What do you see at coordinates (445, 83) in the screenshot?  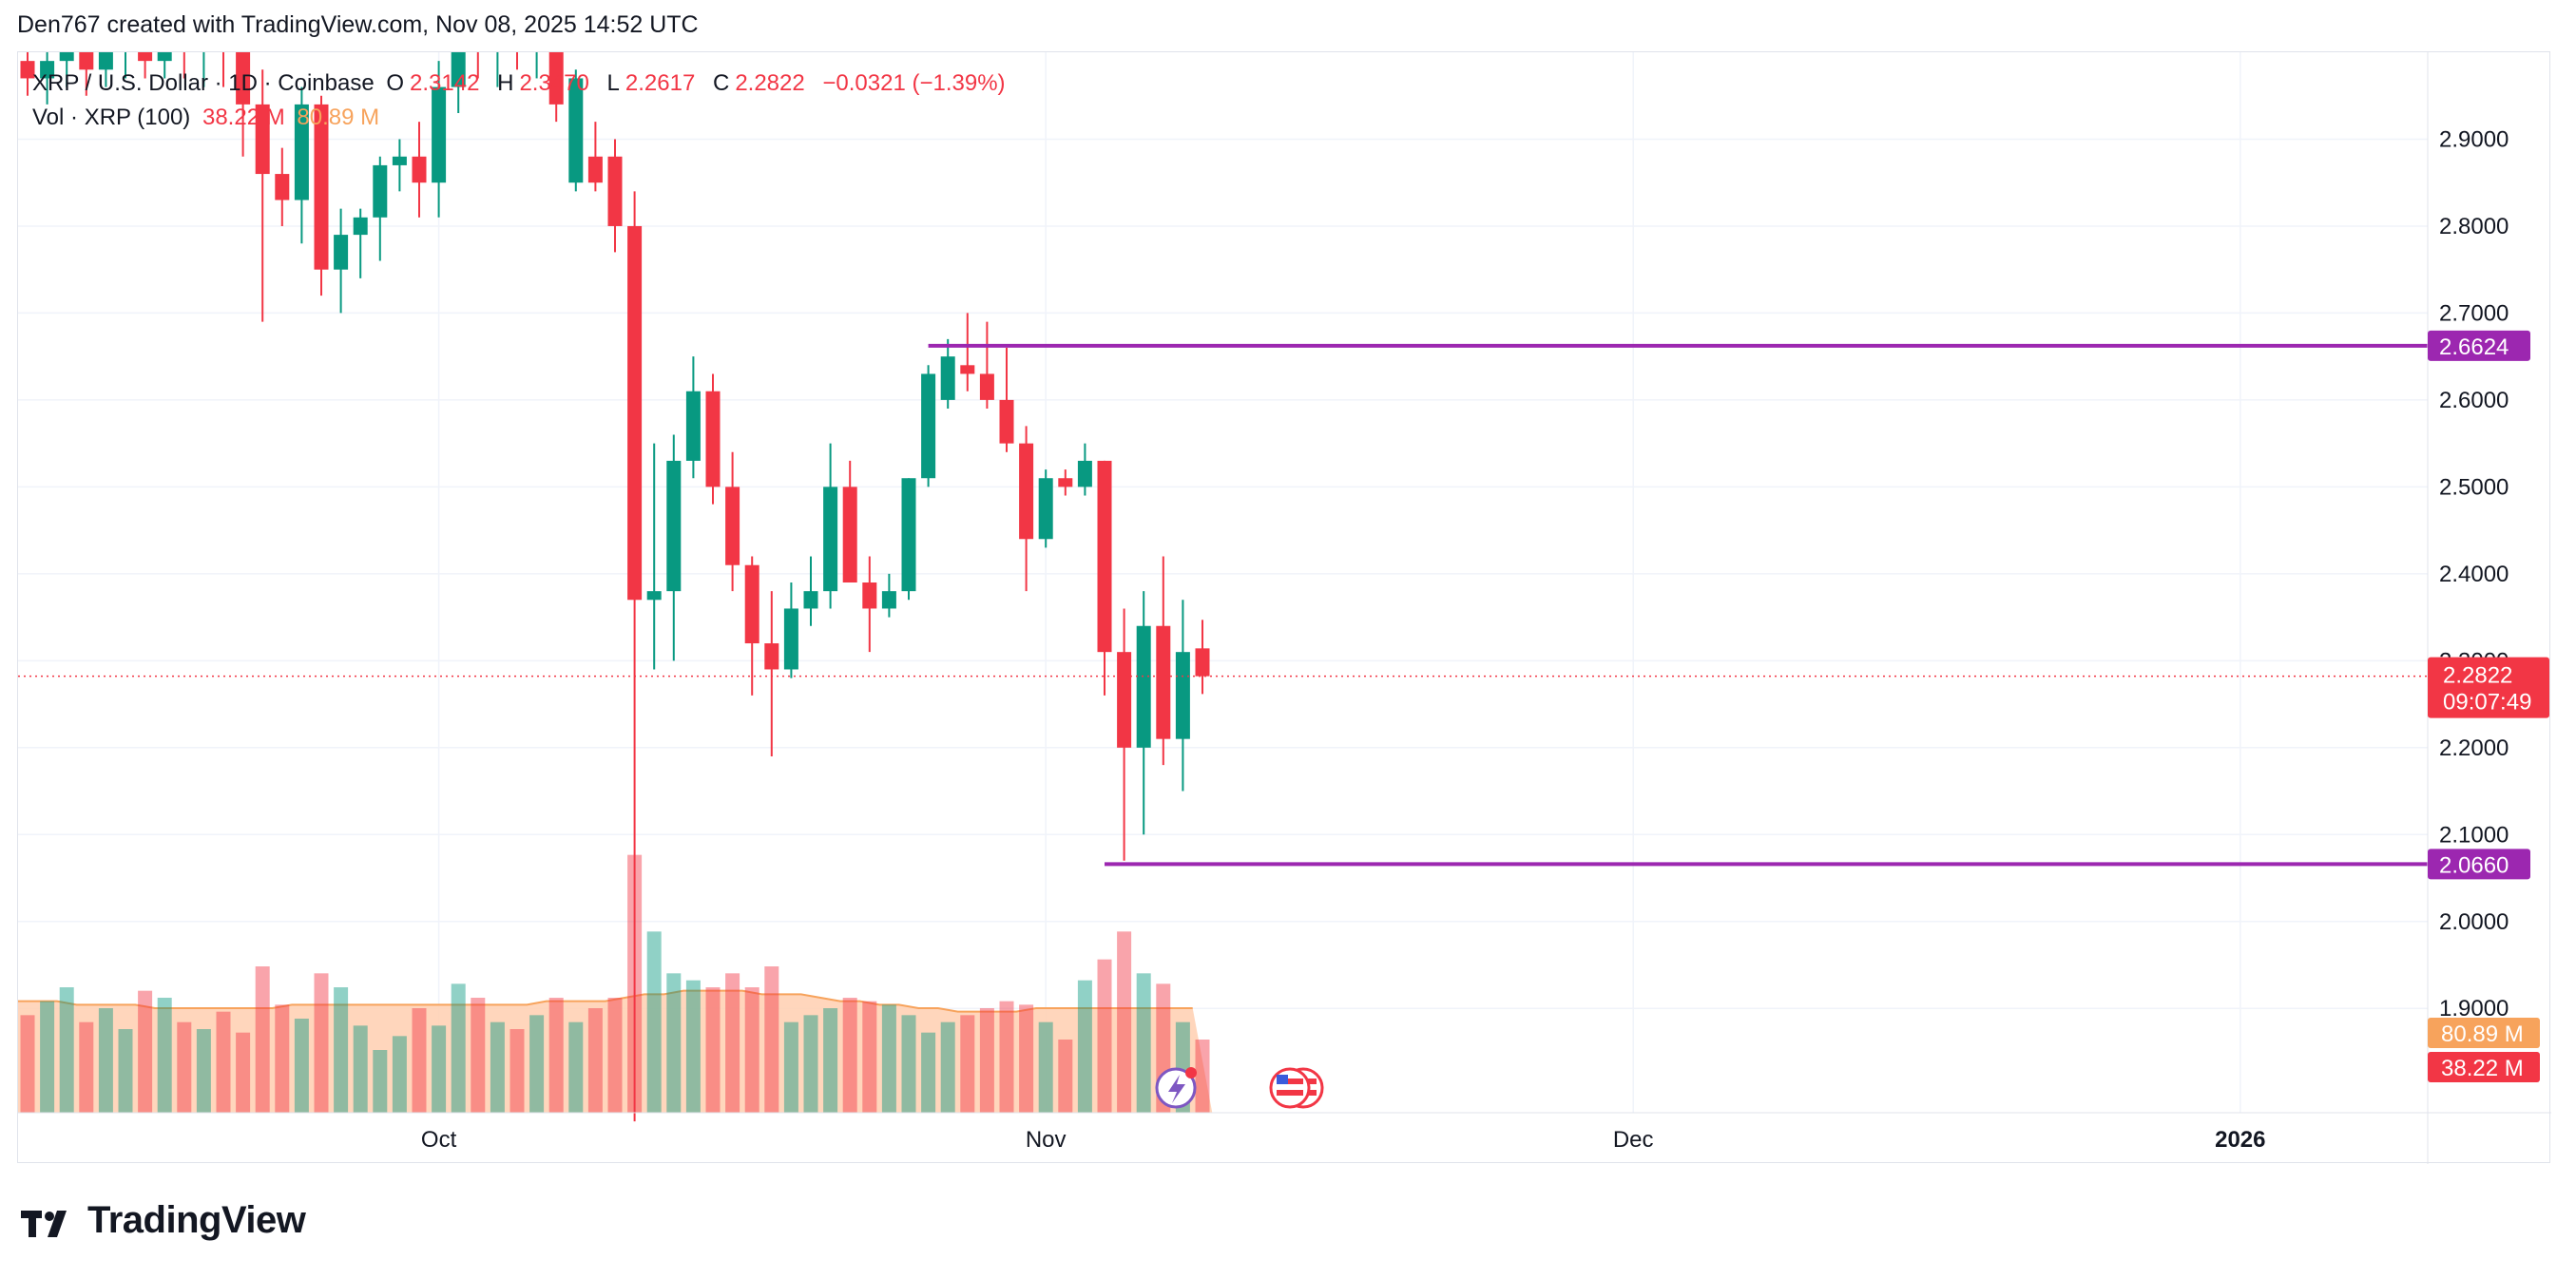 I see `open-value: 2.3142` at bounding box center [445, 83].